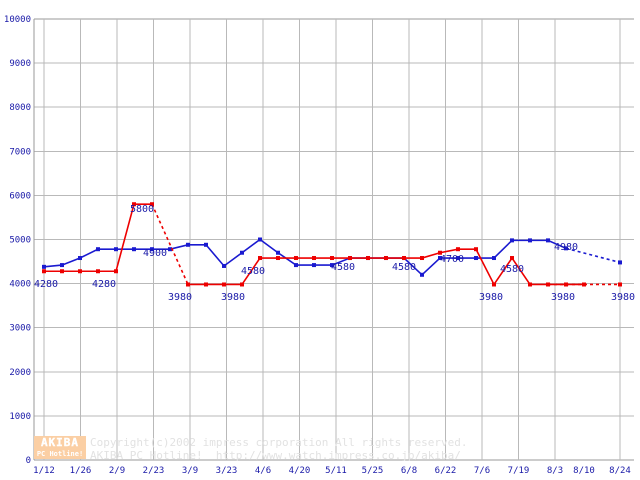  What do you see at coordinates (20, 329) in the screenshot?
I see `y-axis-tick: 3000` at bounding box center [20, 329].